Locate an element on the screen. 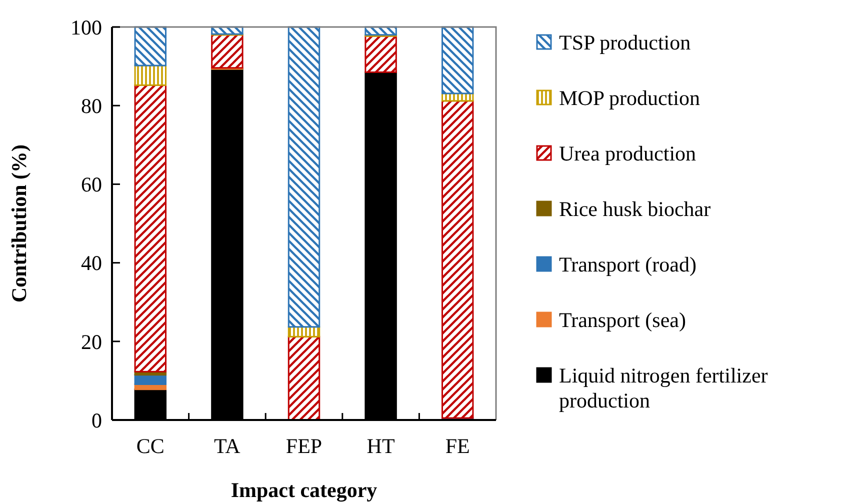 Image resolution: width=844 pixels, height=503 pixels. y-tick-label: 20 is located at coordinates (91, 342).